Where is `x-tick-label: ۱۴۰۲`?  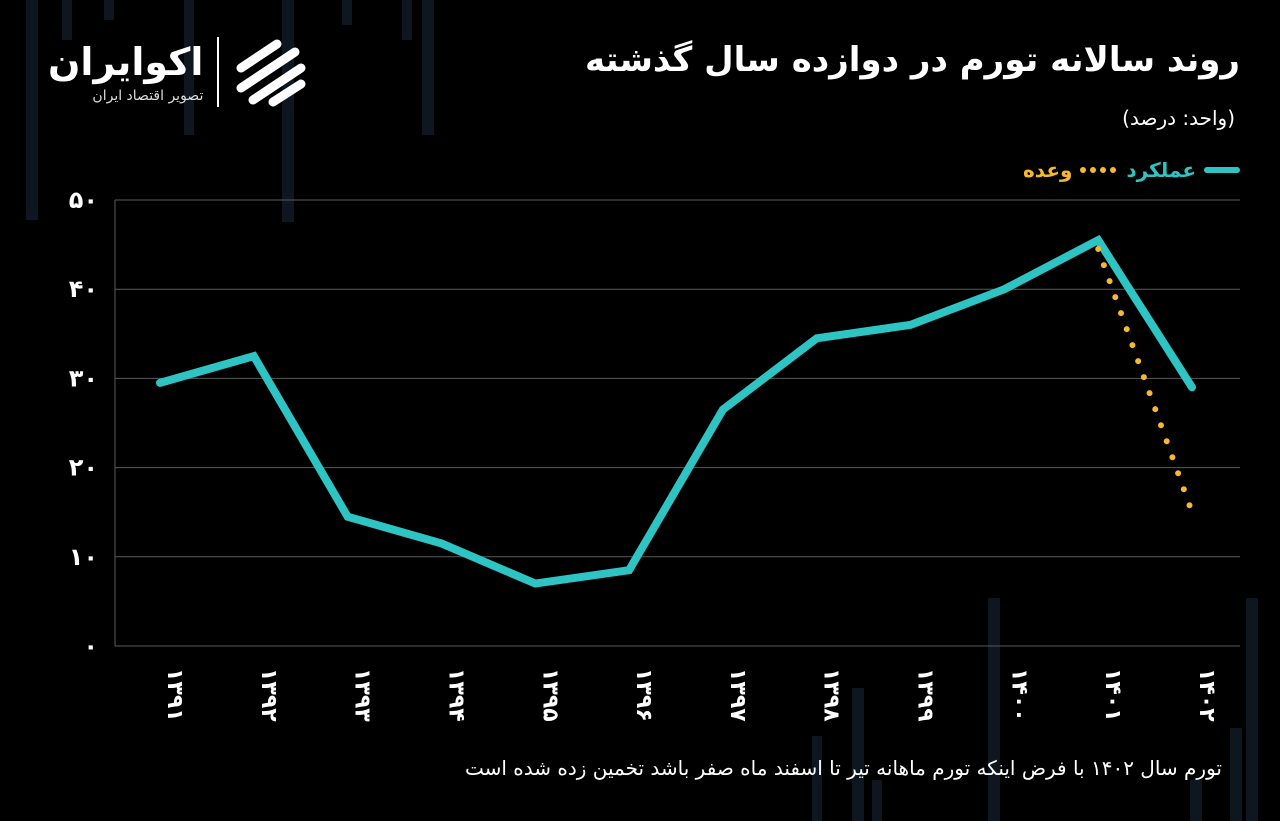 x-tick-label: ۱۴۰۲ is located at coordinates (1206, 695).